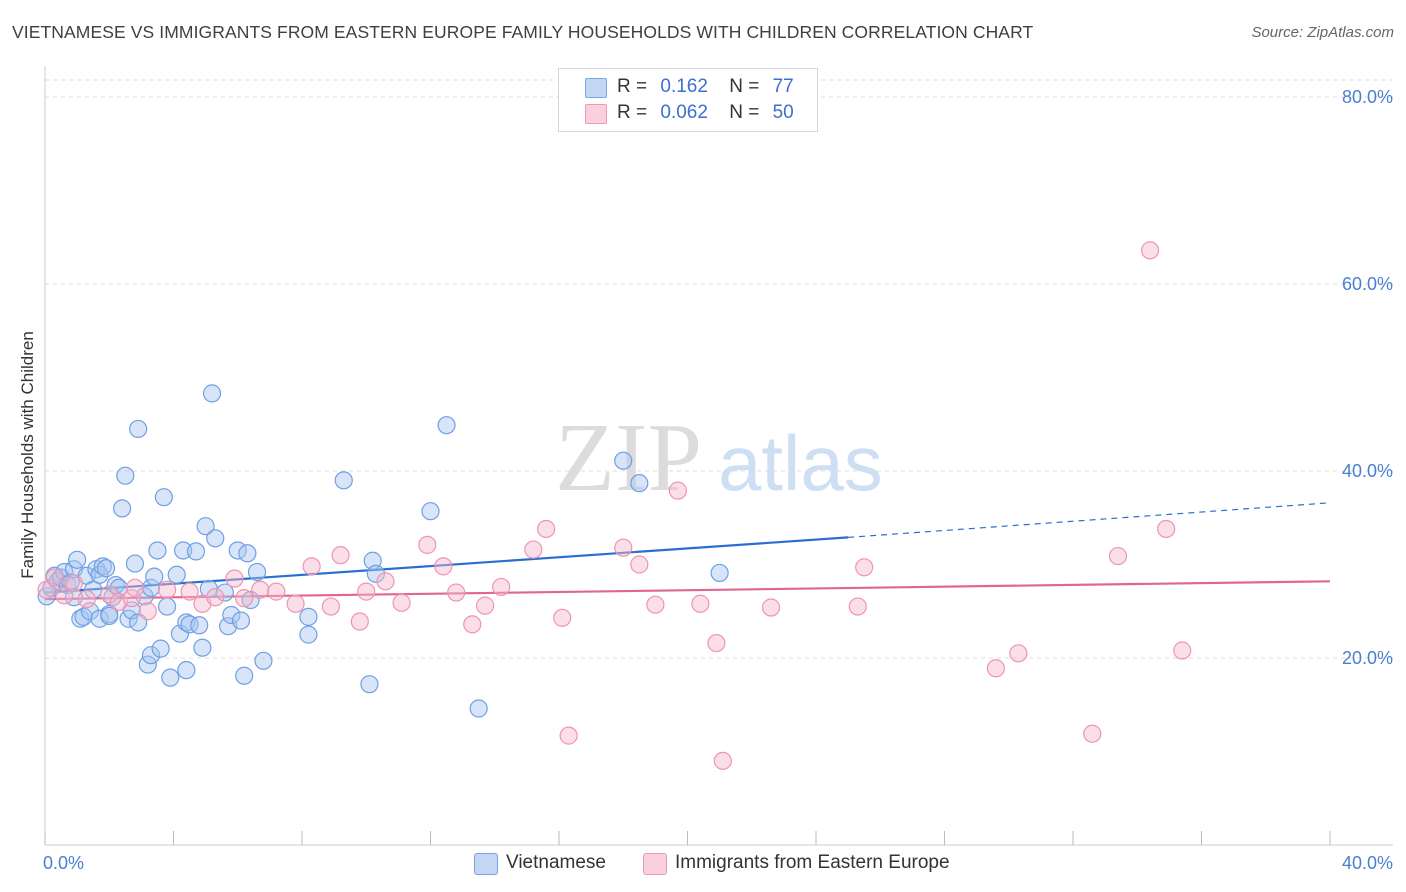 Image resolution: width=1406 pixels, height=892 pixels. I want to click on watermark-atlas: atlas, so click(800, 463).